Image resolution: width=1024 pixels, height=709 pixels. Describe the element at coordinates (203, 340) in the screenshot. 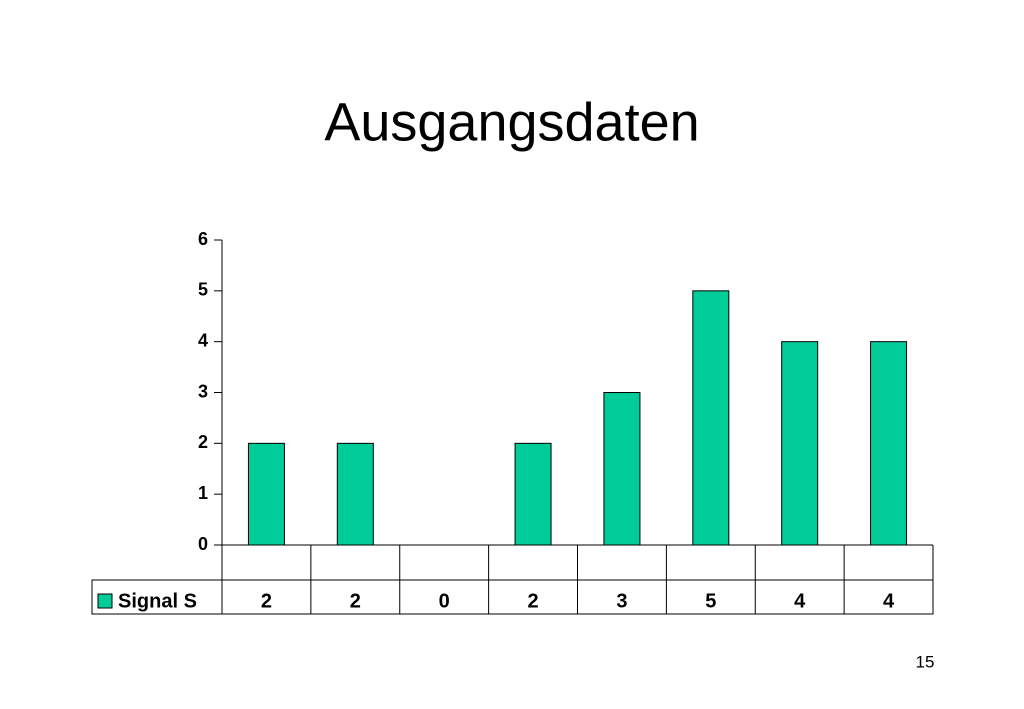

I see `y-tick-label: 4` at that location.